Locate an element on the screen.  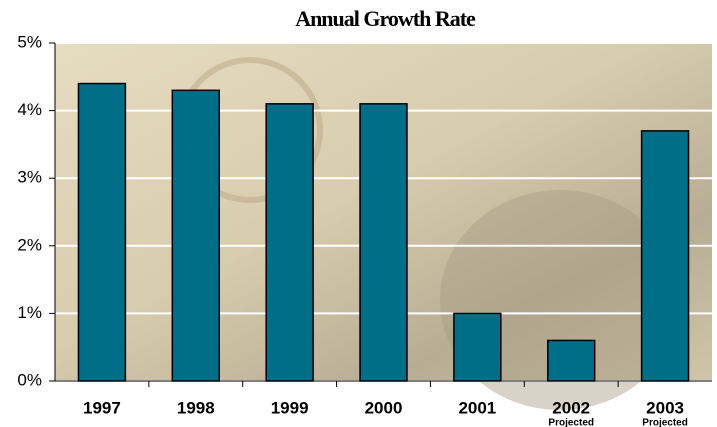
y-tick-label: 0% is located at coordinates (29, 379).